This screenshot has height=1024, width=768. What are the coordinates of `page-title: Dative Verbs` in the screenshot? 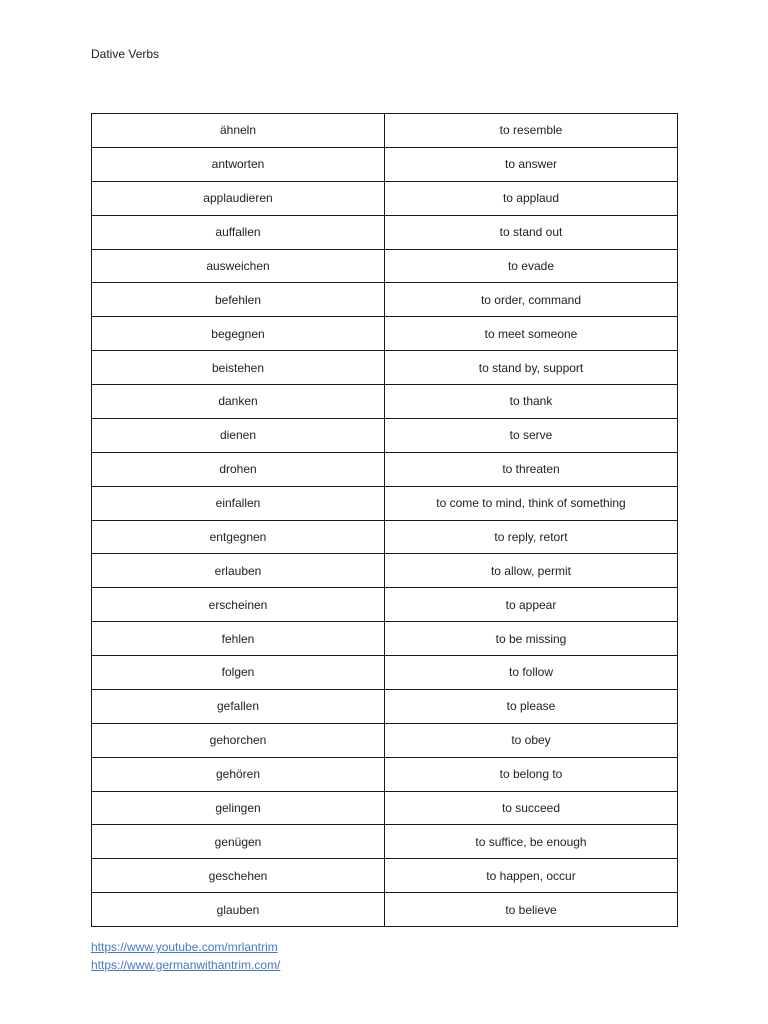 It's located at (125, 54).